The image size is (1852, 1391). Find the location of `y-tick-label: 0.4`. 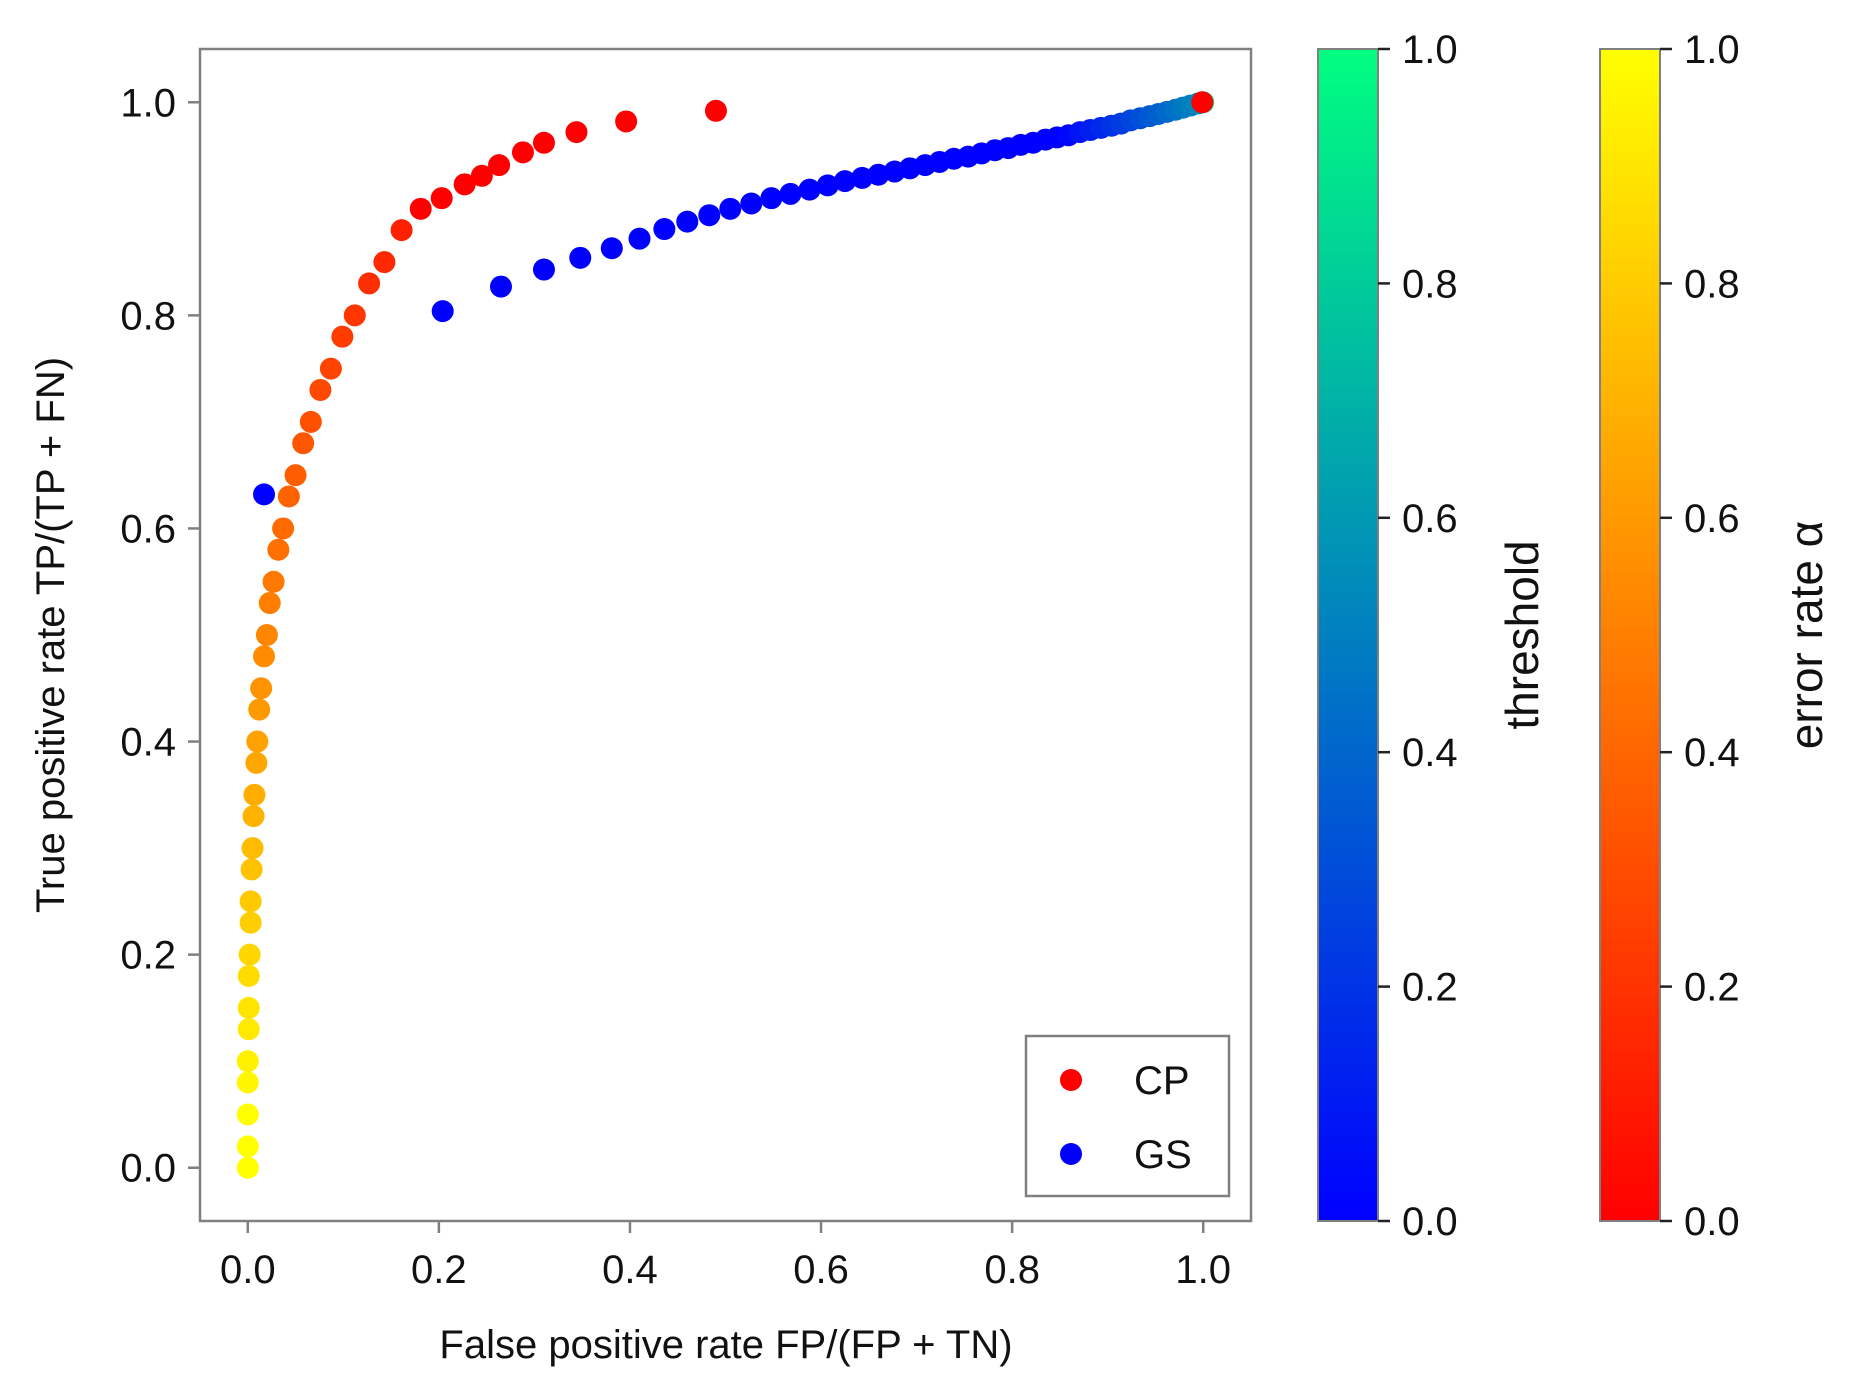

y-tick-label: 0.4 is located at coordinates (148, 743).